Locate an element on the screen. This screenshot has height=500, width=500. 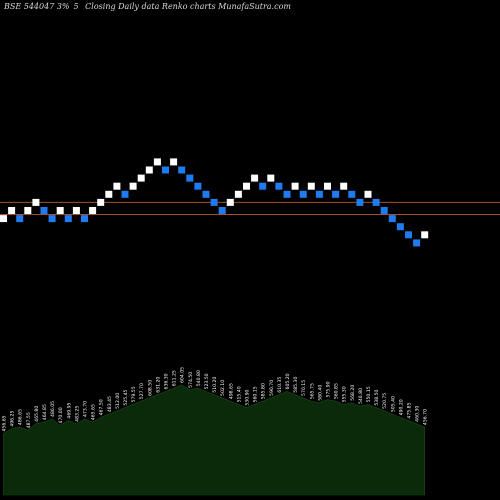
volume-label: 631.20 is located at coordinates (158, 385).